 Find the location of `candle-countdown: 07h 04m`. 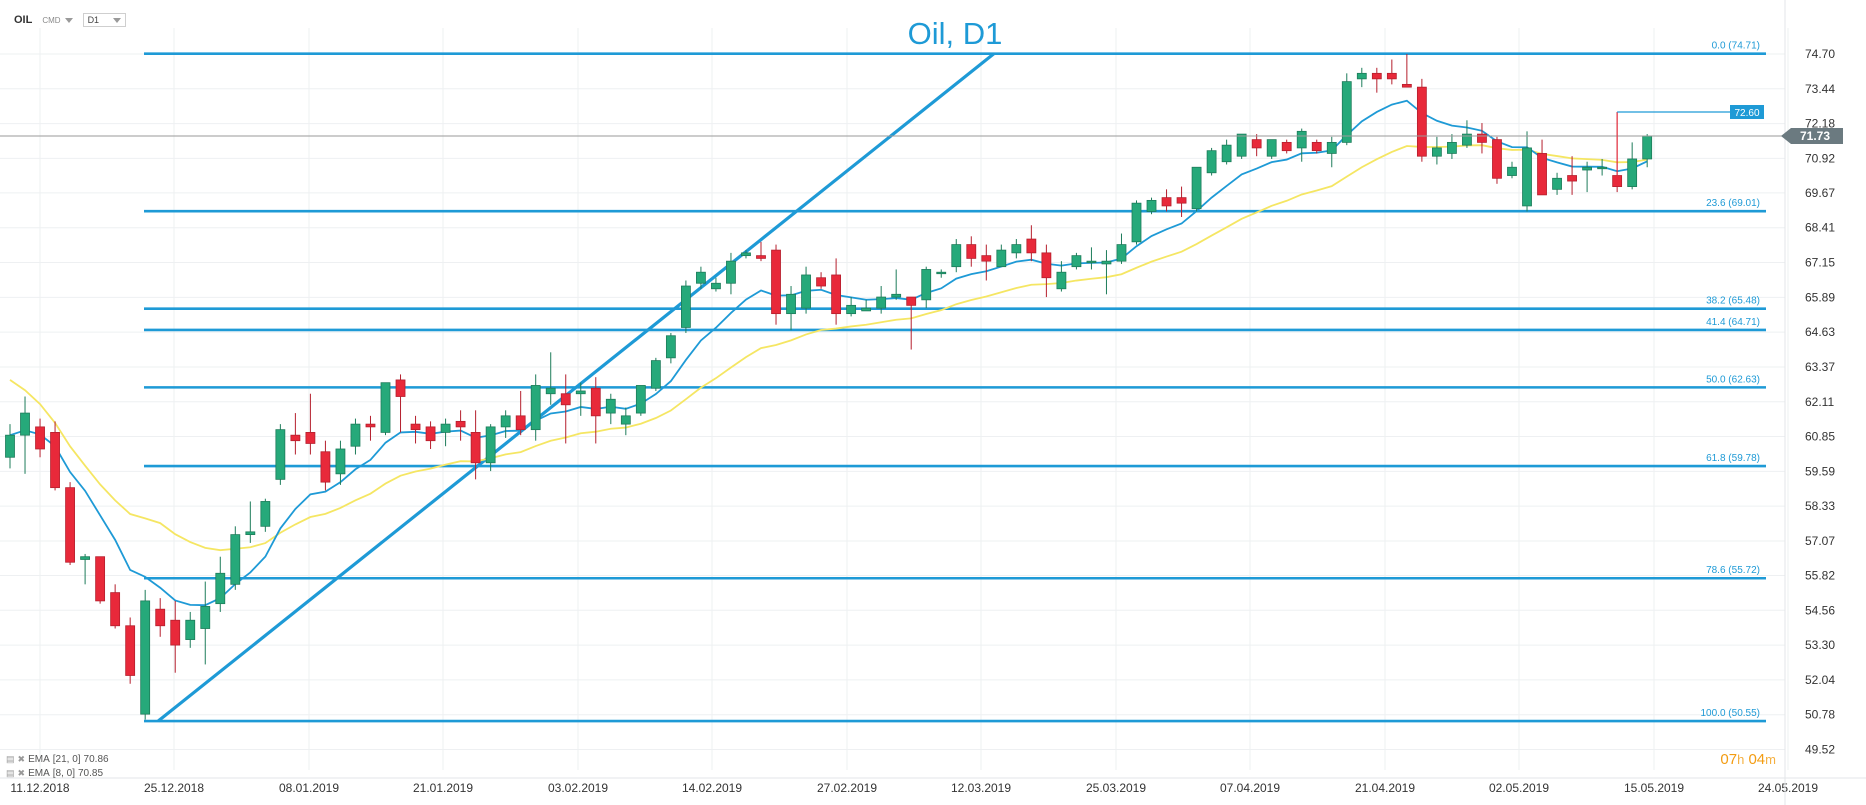

candle-countdown: 07h 04m is located at coordinates (1748, 759).